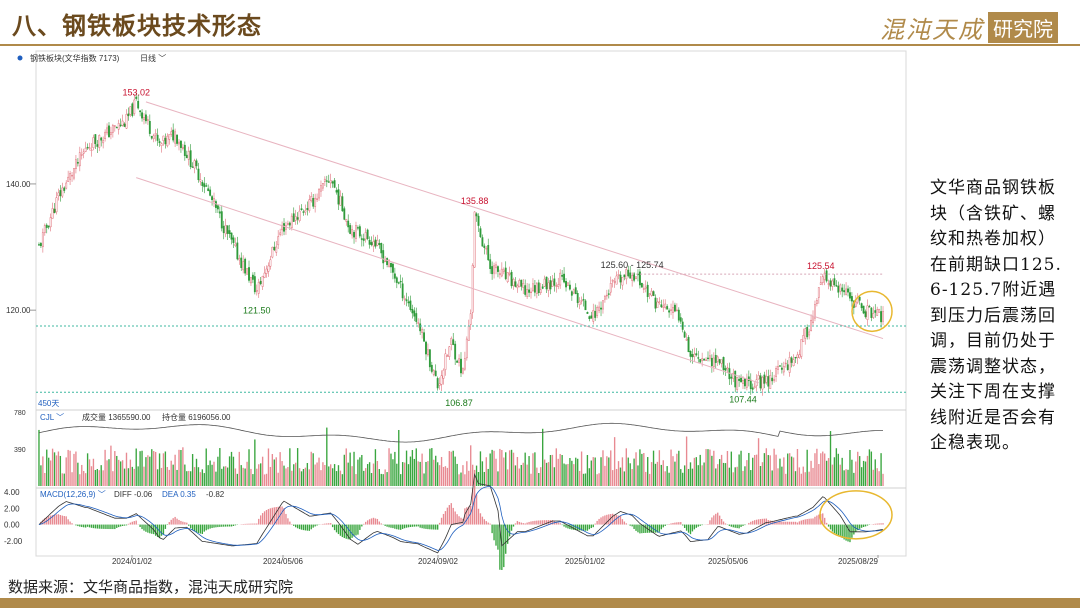  I want to click on brand-main-text: 混沌天成, so click(932, 30).